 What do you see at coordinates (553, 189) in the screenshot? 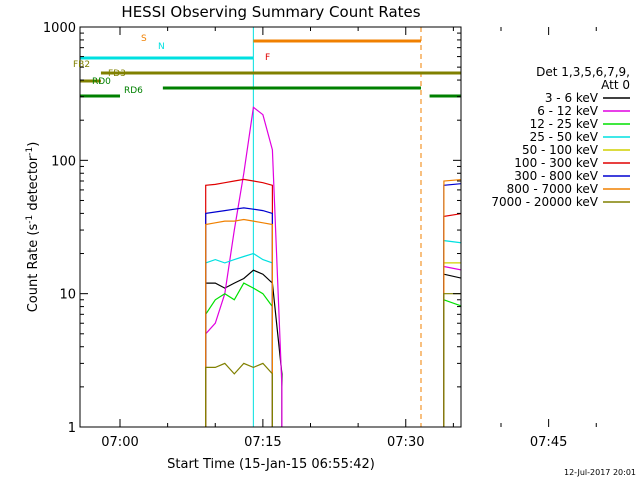
I see `legend-entry-label: 800 - 7000 keV` at bounding box center [553, 189].